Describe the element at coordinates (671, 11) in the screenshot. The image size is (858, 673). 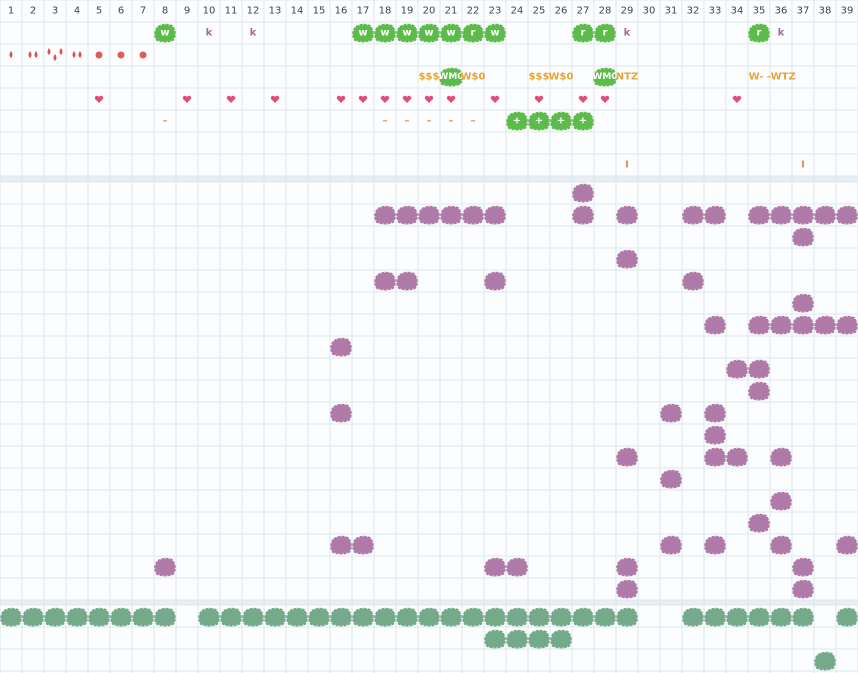
I see `column-number: 31` at that location.